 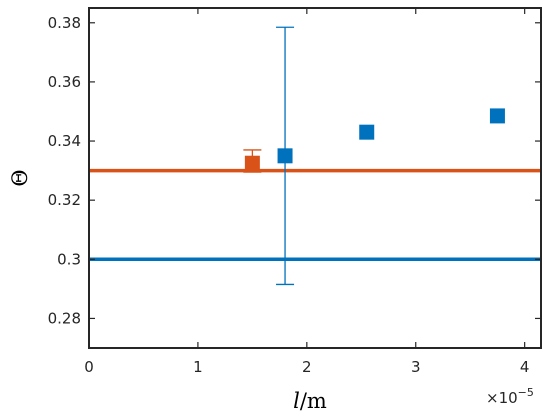 What do you see at coordinates (64, 141) in the screenshot?
I see `y-tick-label: 0.34` at bounding box center [64, 141].